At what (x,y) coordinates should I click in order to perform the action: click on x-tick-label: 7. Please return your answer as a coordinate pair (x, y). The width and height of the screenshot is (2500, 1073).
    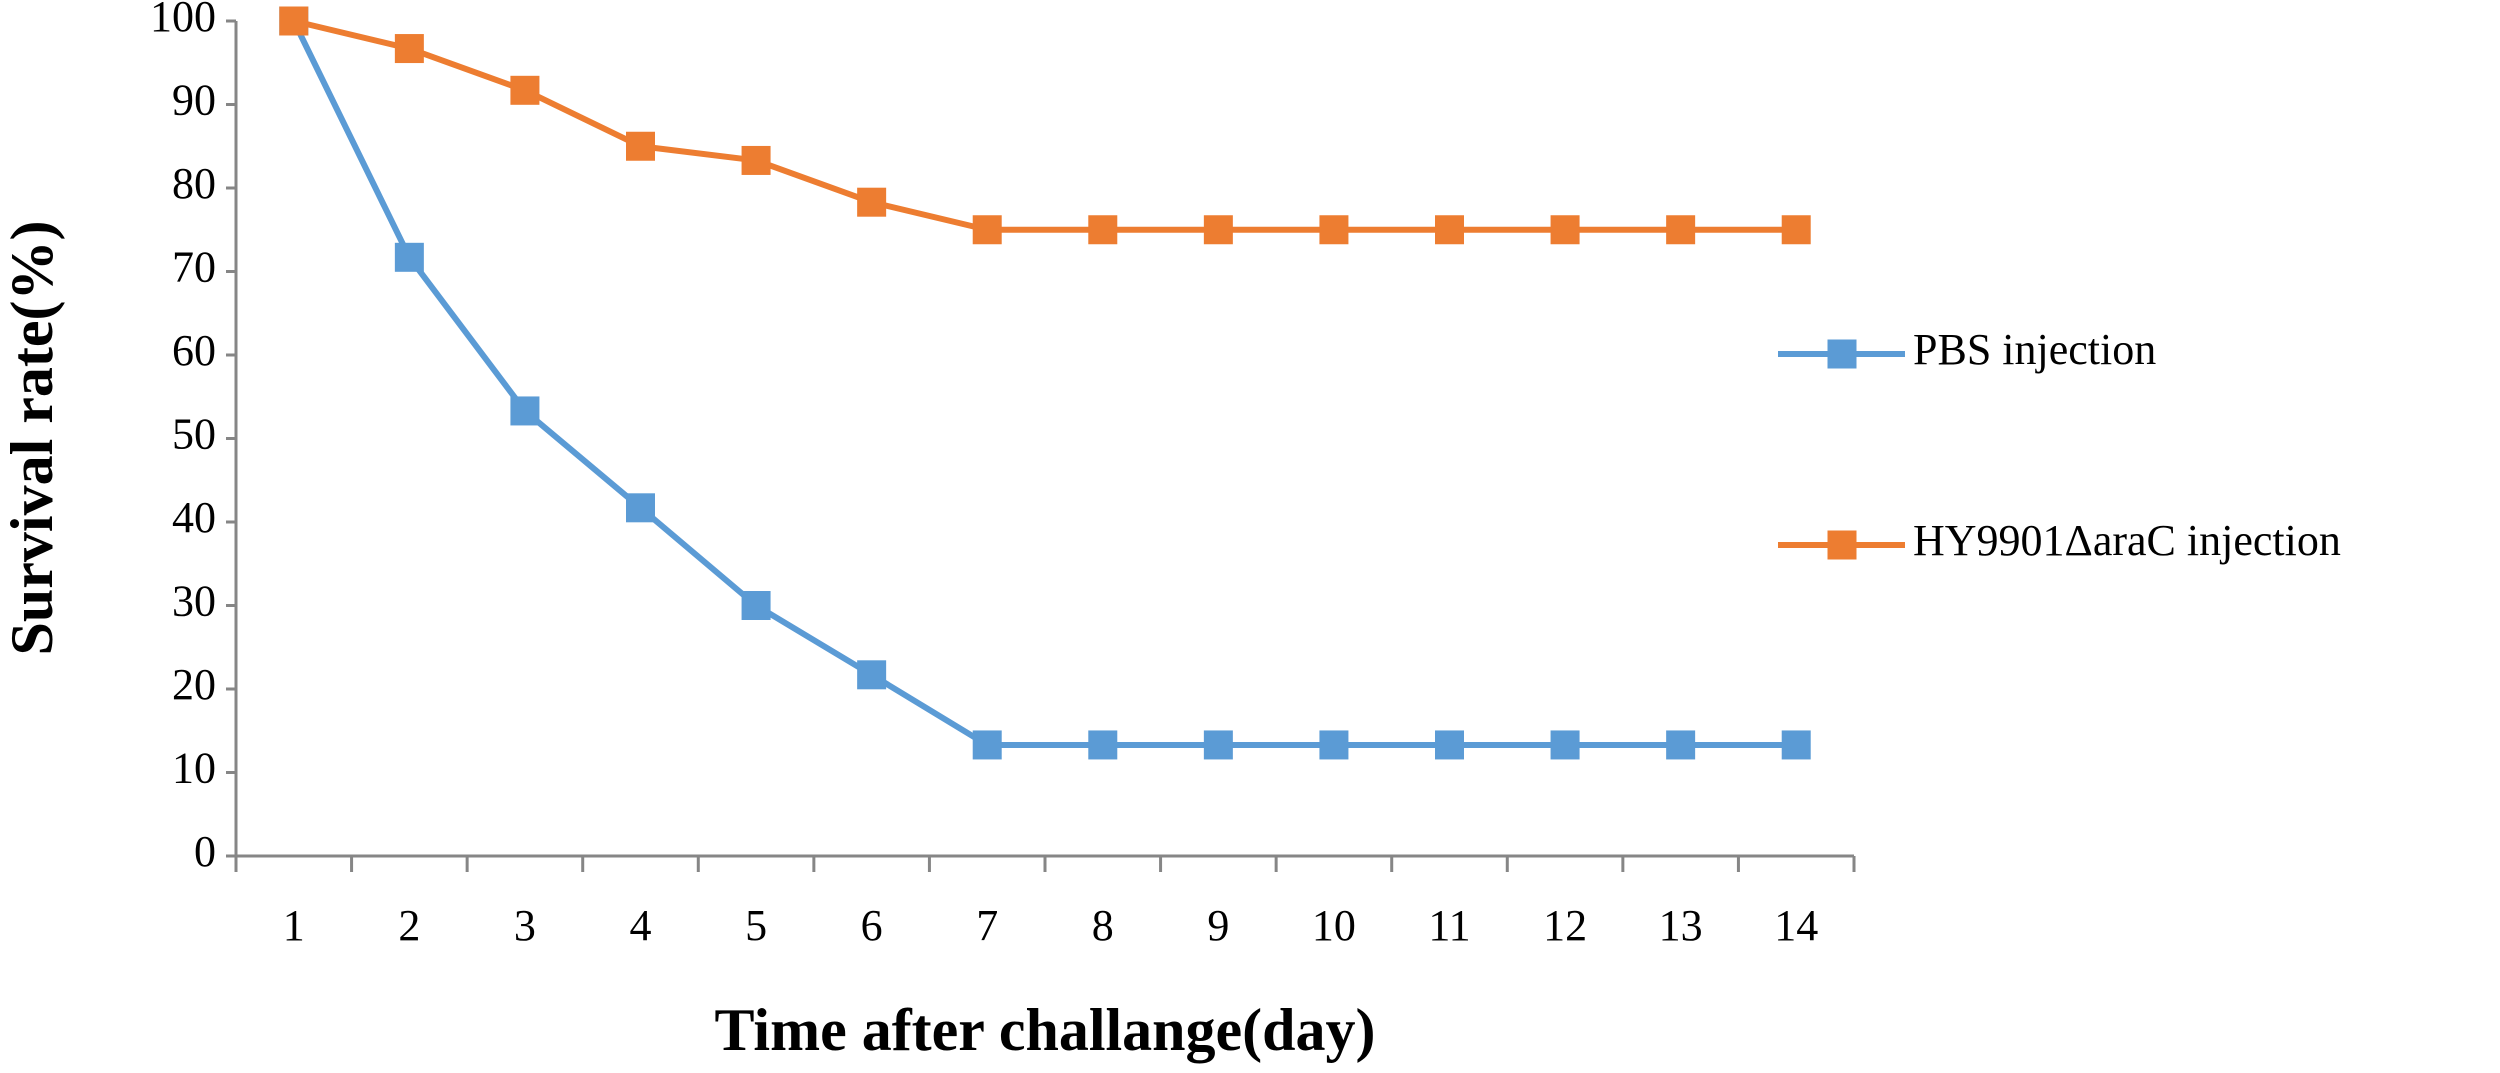
    Looking at the image, I should click on (987, 925).